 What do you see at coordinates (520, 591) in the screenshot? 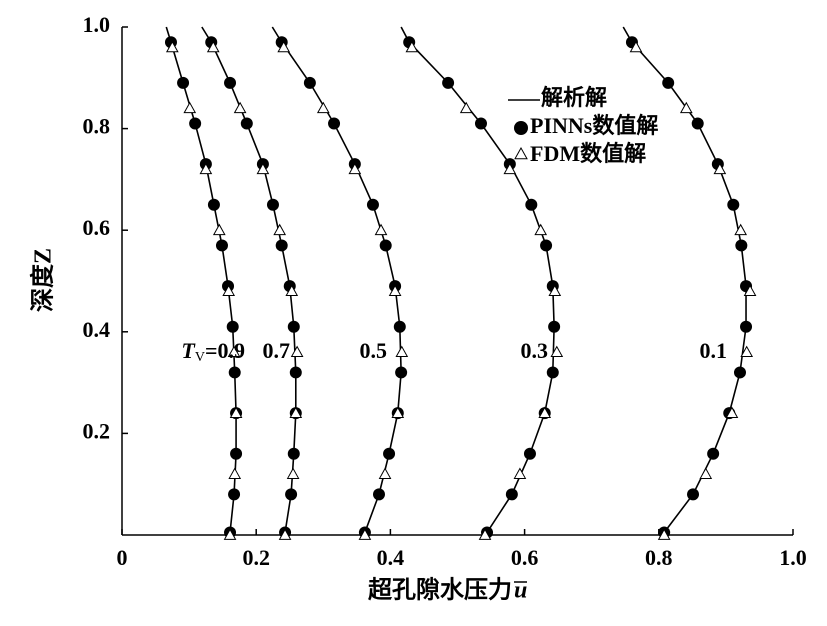
I see `x-axis-symbol: u` at bounding box center [520, 591].